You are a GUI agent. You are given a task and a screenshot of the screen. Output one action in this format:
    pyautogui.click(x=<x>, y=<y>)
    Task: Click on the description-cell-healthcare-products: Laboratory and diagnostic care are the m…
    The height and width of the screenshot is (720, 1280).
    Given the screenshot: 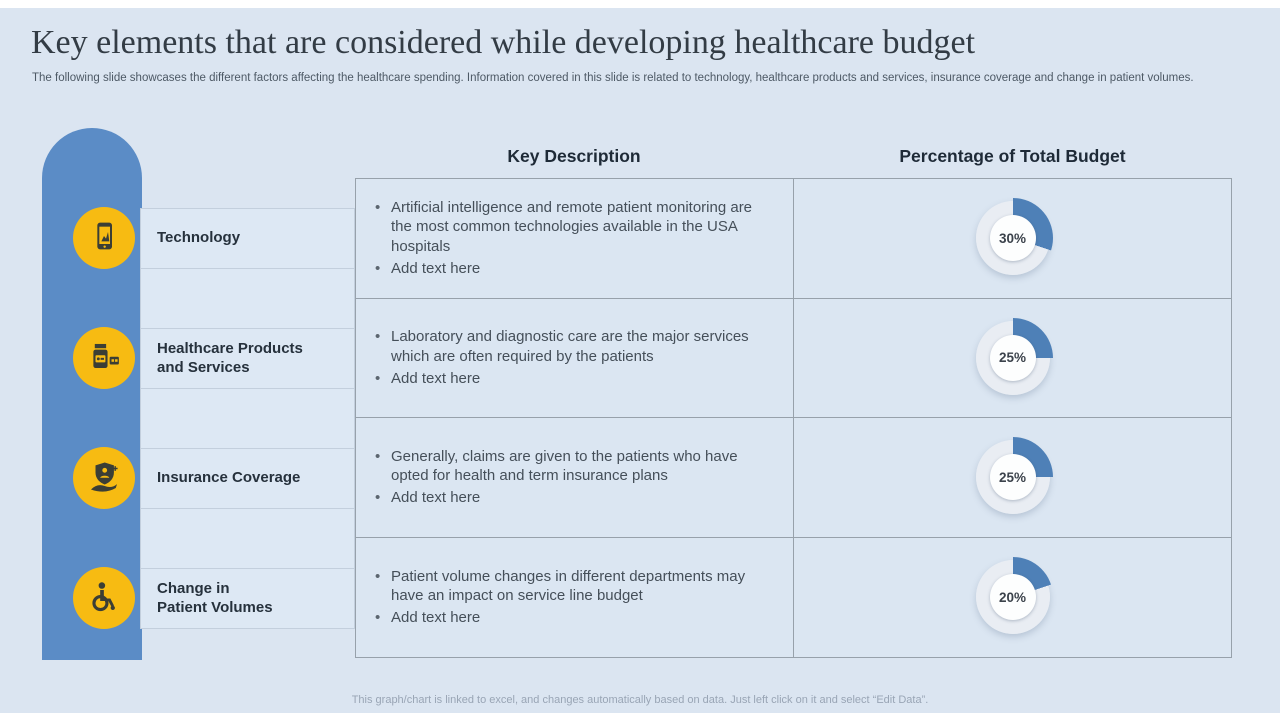 What is the action you would take?
    pyautogui.click(x=575, y=358)
    